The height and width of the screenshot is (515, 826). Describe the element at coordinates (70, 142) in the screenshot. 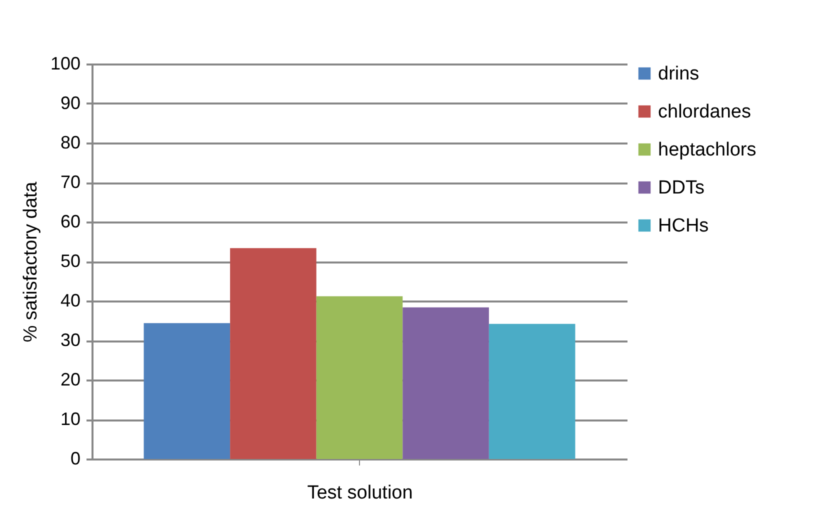

I see `y-tick-label: 80` at that location.